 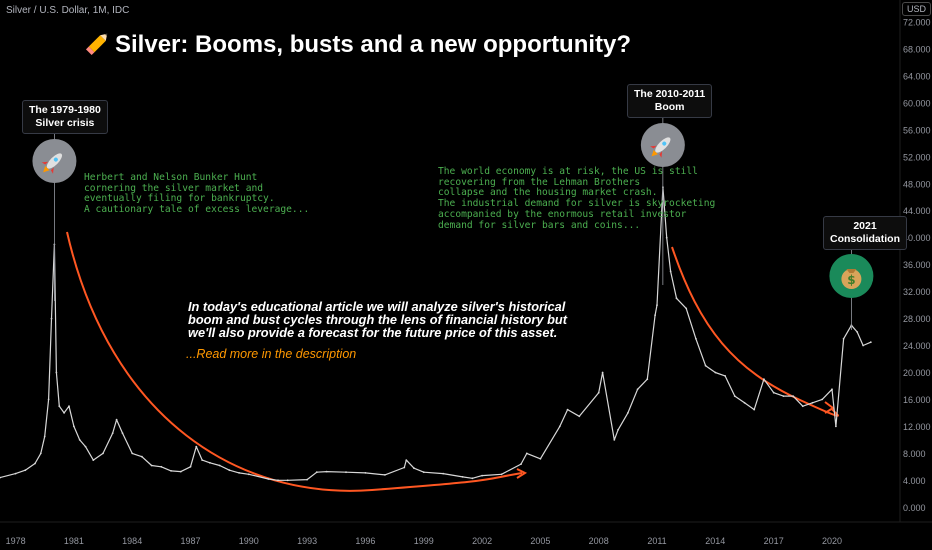 What do you see at coordinates (190, 541) in the screenshot?
I see `x-tick-label: 1987` at bounding box center [190, 541].